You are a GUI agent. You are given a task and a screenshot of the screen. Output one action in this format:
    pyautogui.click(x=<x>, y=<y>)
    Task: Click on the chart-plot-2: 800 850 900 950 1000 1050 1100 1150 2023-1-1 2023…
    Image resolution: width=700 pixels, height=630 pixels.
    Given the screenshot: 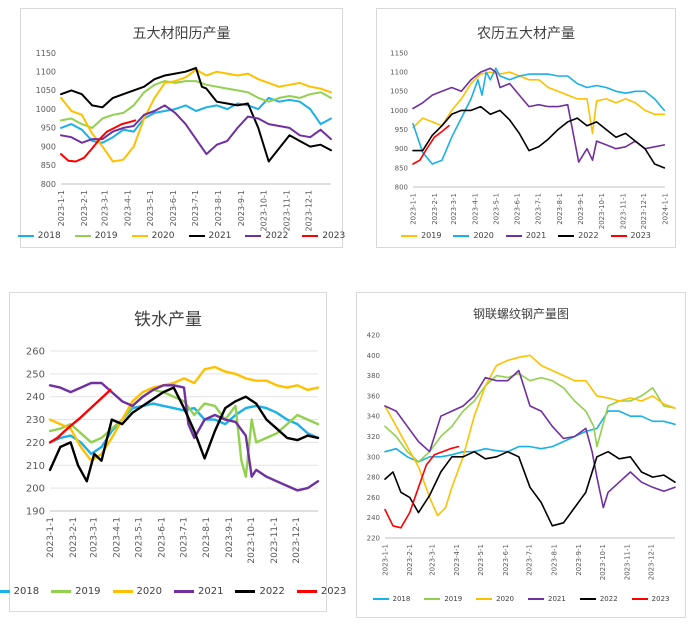 What is the action you would take?
    pyautogui.click(x=529, y=139)
    